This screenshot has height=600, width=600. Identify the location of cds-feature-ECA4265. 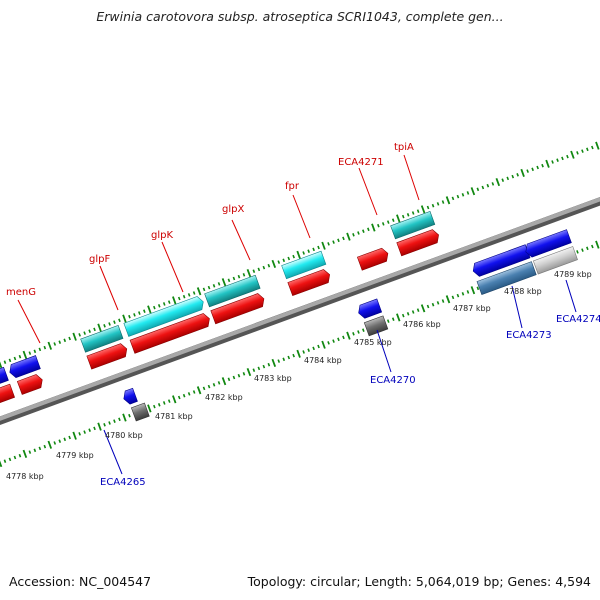
(140, 412).